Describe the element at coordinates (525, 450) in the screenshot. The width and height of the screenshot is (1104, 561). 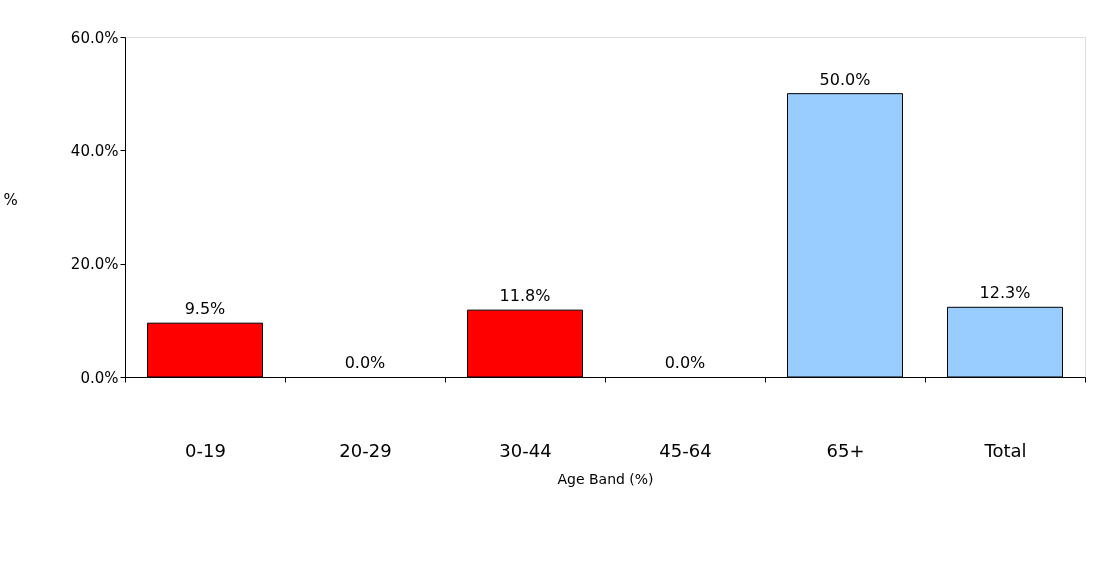
I see `x-tick-label: 30-44` at that location.